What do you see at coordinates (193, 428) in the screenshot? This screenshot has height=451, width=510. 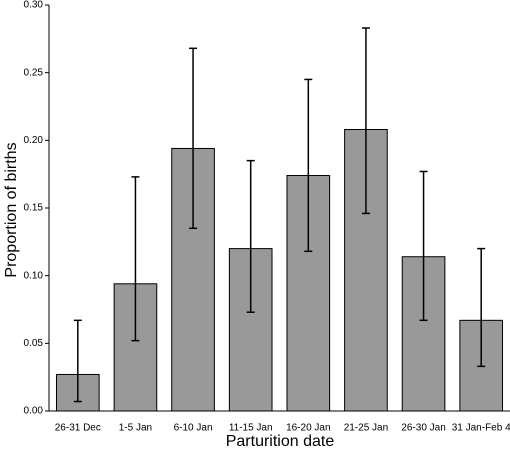 I see `x-tick-label: 6-10 Jan` at bounding box center [193, 428].